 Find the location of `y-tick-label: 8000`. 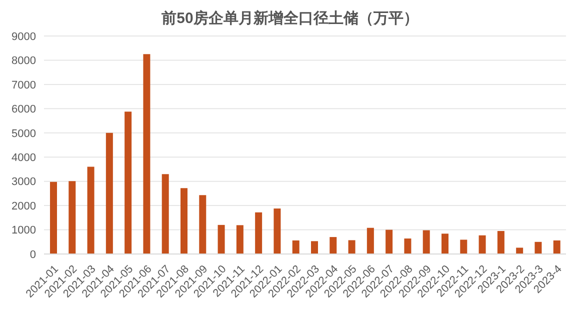

y-tick-label: 8000 is located at coordinates (24, 61).